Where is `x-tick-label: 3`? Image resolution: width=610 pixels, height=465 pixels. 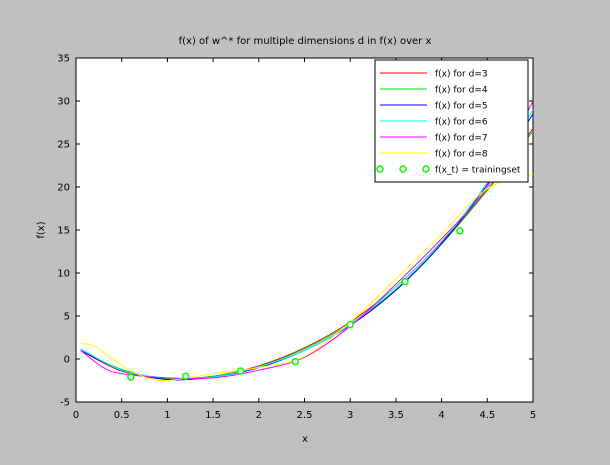
x-tick-label: 3 is located at coordinates (350, 415).